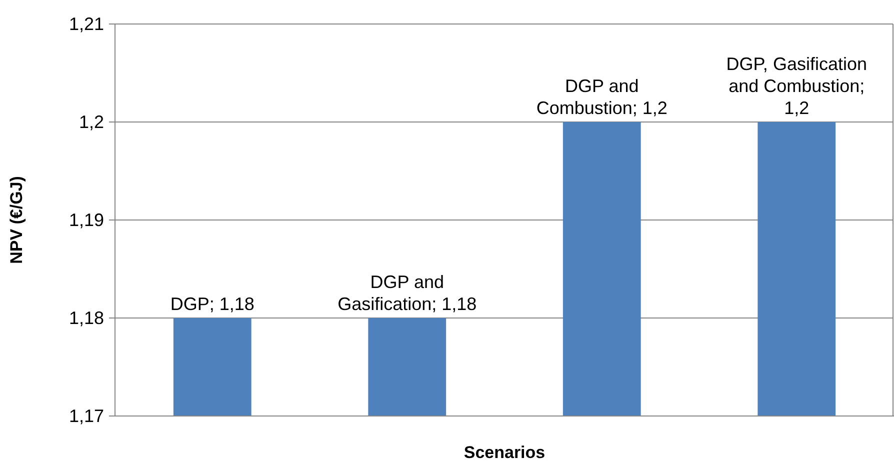  Describe the element at coordinates (212, 304) in the screenshot. I see `data-label: DGP; 1,18` at that location.